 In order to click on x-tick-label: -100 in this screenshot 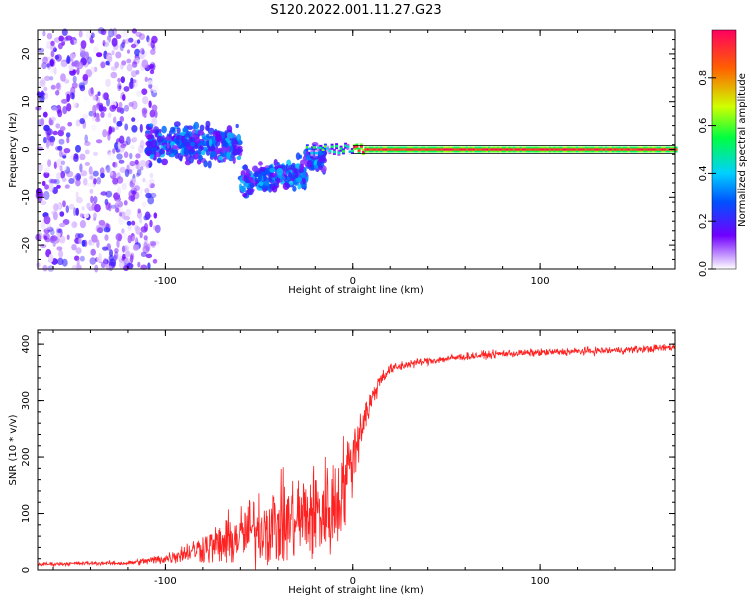, I will do `click(165, 281)`.